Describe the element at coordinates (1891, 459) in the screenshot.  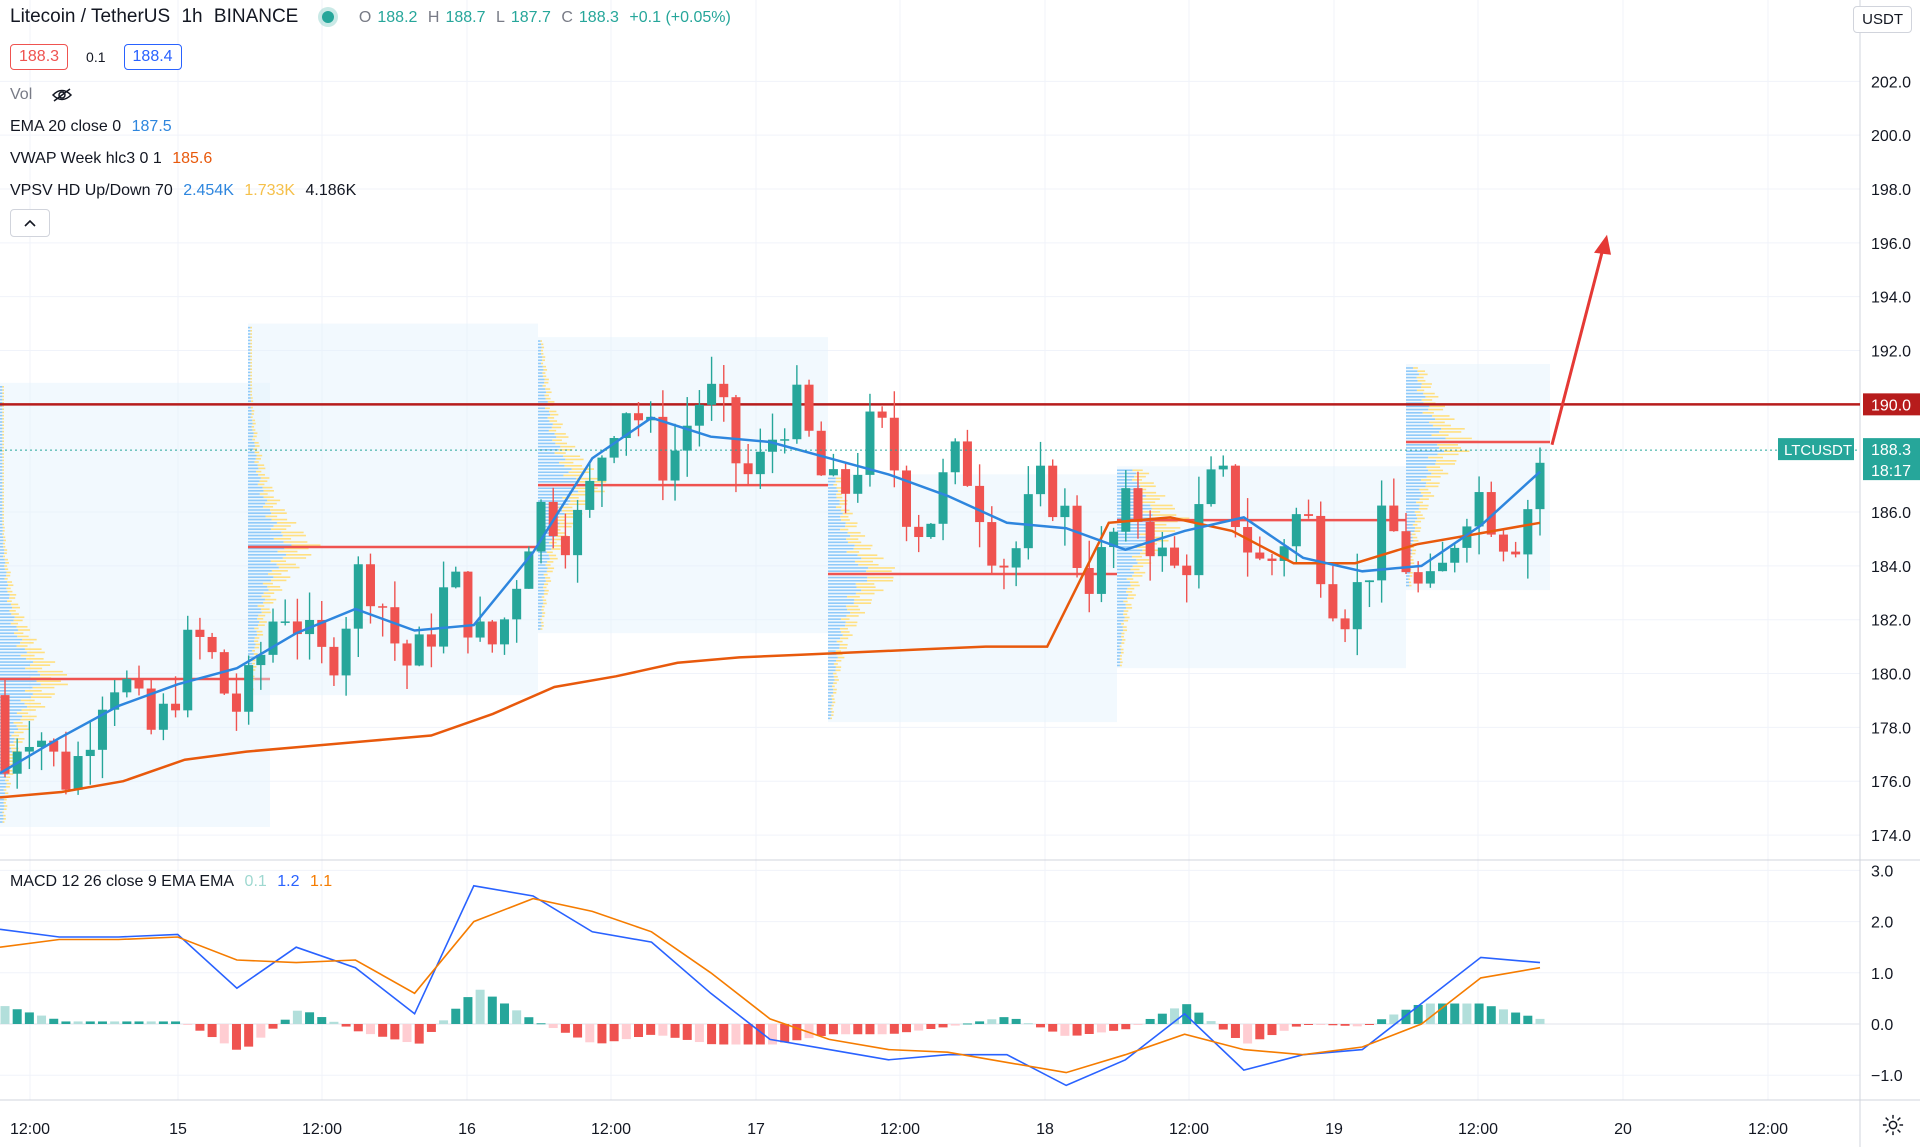
I see `current-price-tag` at that location.